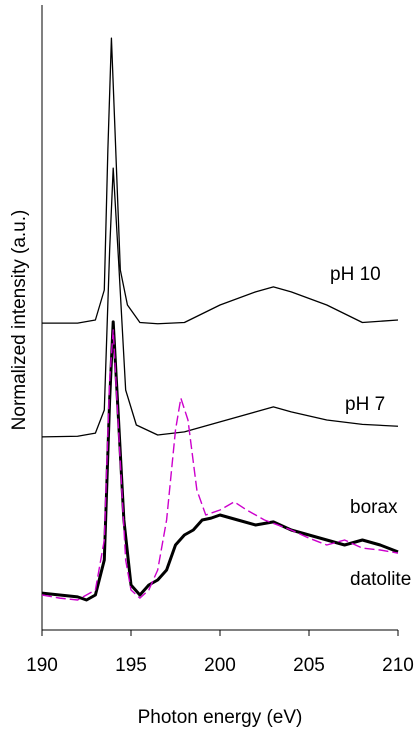 This screenshot has width=420, height=738. What do you see at coordinates (374, 507) in the screenshot?
I see `series-label: borax` at bounding box center [374, 507].